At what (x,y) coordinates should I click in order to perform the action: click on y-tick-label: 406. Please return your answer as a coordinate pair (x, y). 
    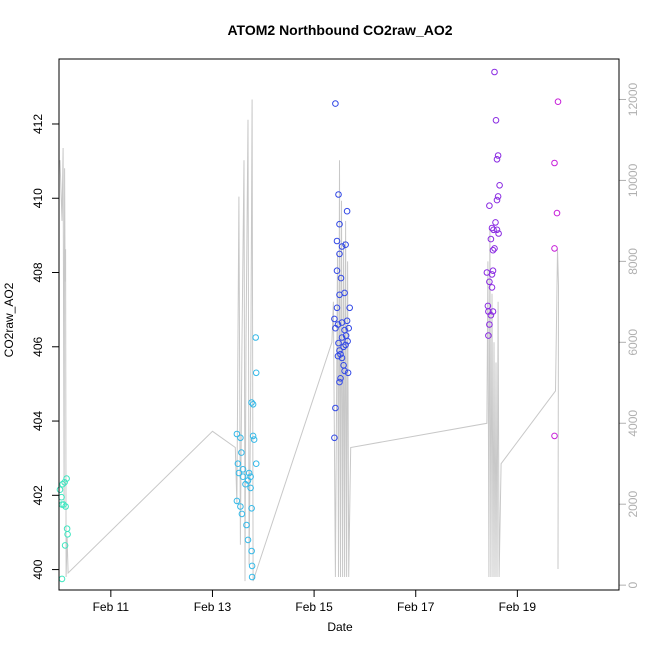
    Looking at the image, I should click on (38, 346).